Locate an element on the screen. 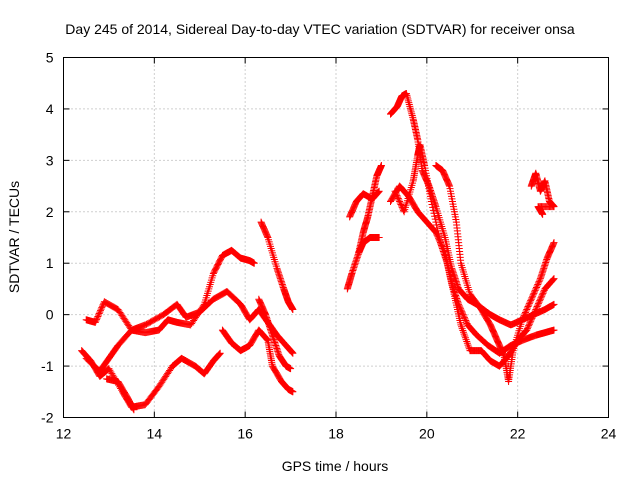 This screenshot has height=480, width=640. y-tick-label: 2 is located at coordinates (50, 212).